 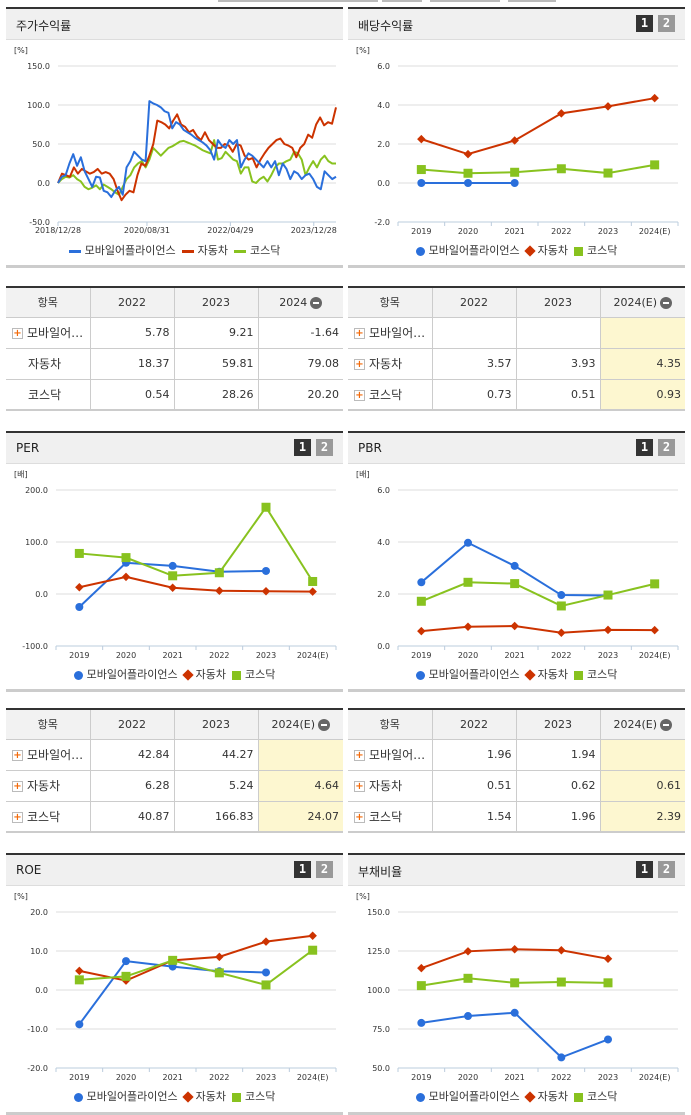 What do you see at coordinates (216, 724) in the screenshot?
I see `column-header: 2023` at bounding box center [216, 724].